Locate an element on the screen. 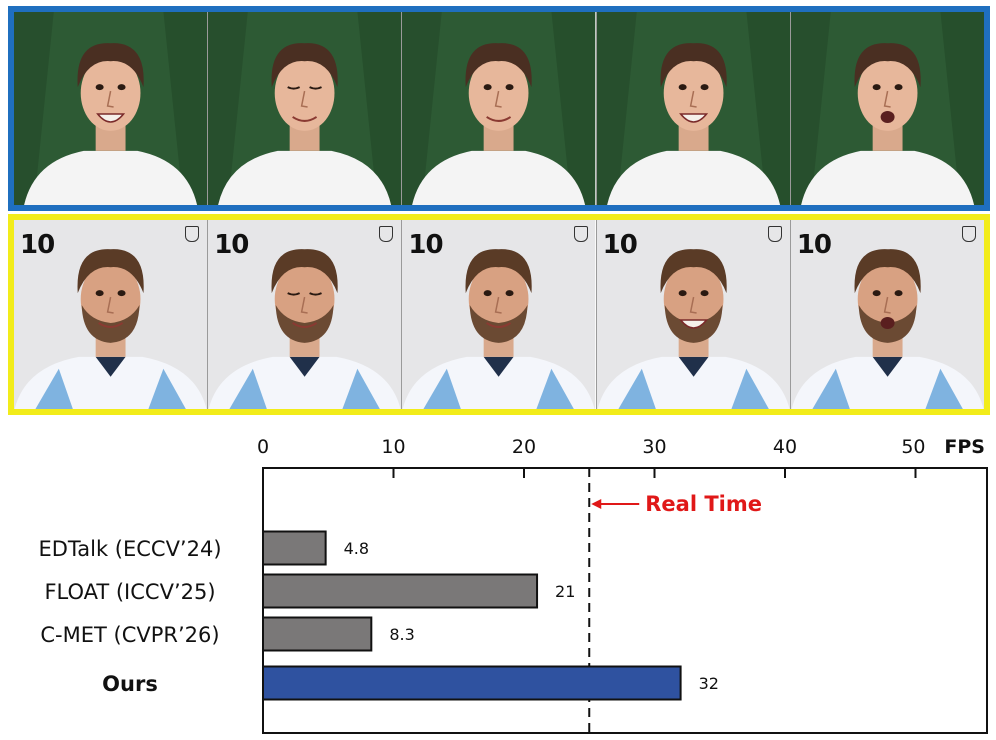  x-tick-label: 20 is located at coordinates (524, 447).